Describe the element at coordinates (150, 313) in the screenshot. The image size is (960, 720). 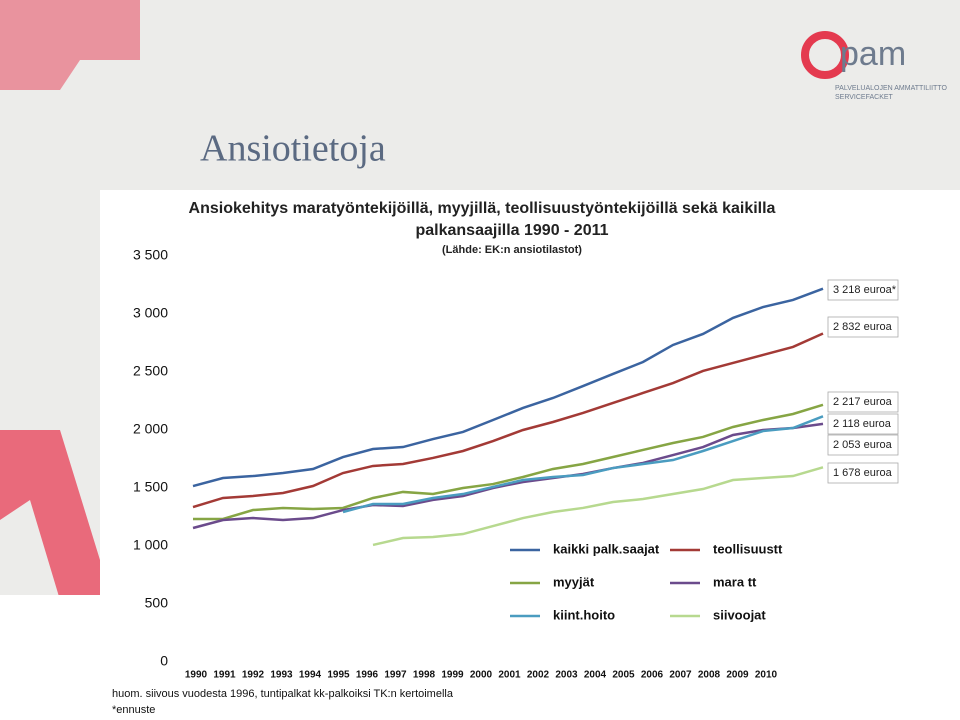
I see `y-tick-label: 3 000` at that location.